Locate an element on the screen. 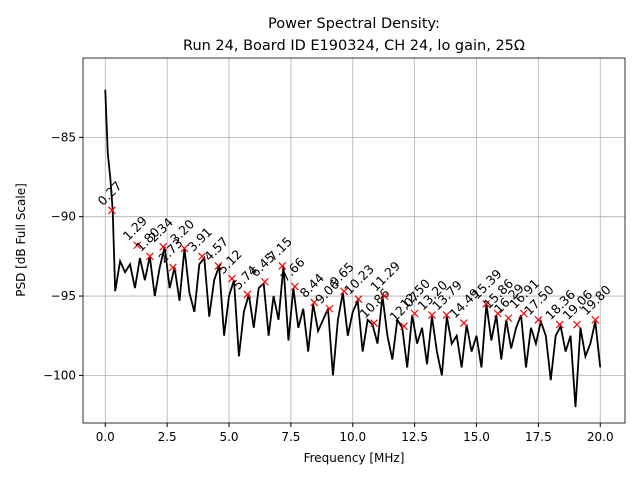 Image resolution: width=640 pixels, height=480 pixels. y-tick-label: −90 is located at coordinates (63, 217).